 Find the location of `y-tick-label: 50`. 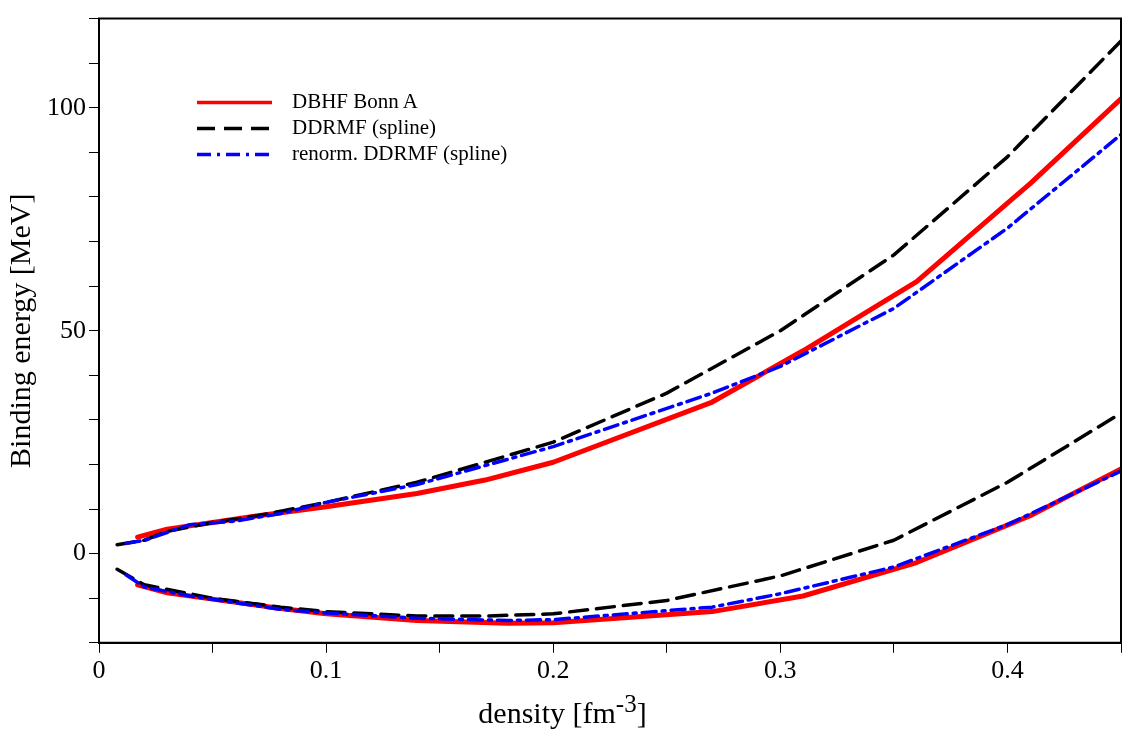

y-tick-label: 50 is located at coordinates (73, 329).